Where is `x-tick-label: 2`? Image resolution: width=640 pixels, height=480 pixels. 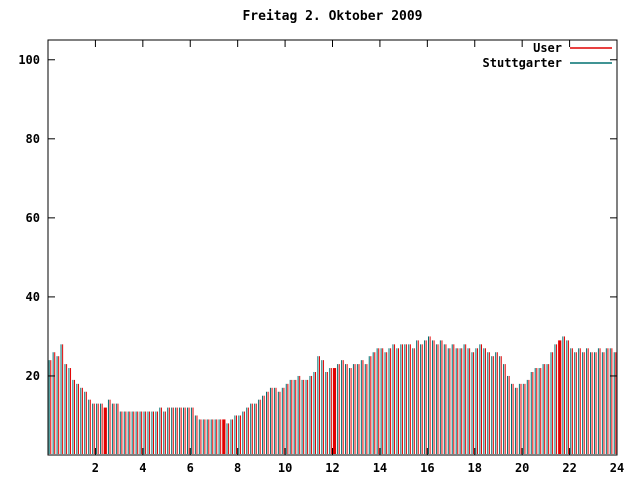
x-tick-label: 2 is located at coordinates (95, 468).